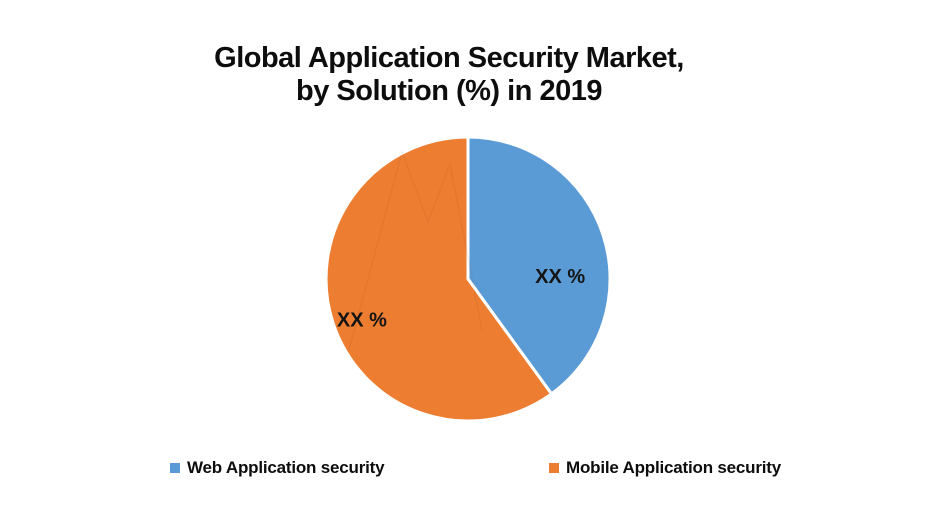 Image resolution: width=938 pixels, height=519 pixels. What do you see at coordinates (560, 277) in the screenshot?
I see `slice-label-web-application-security: XX %` at bounding box center [560, 277].